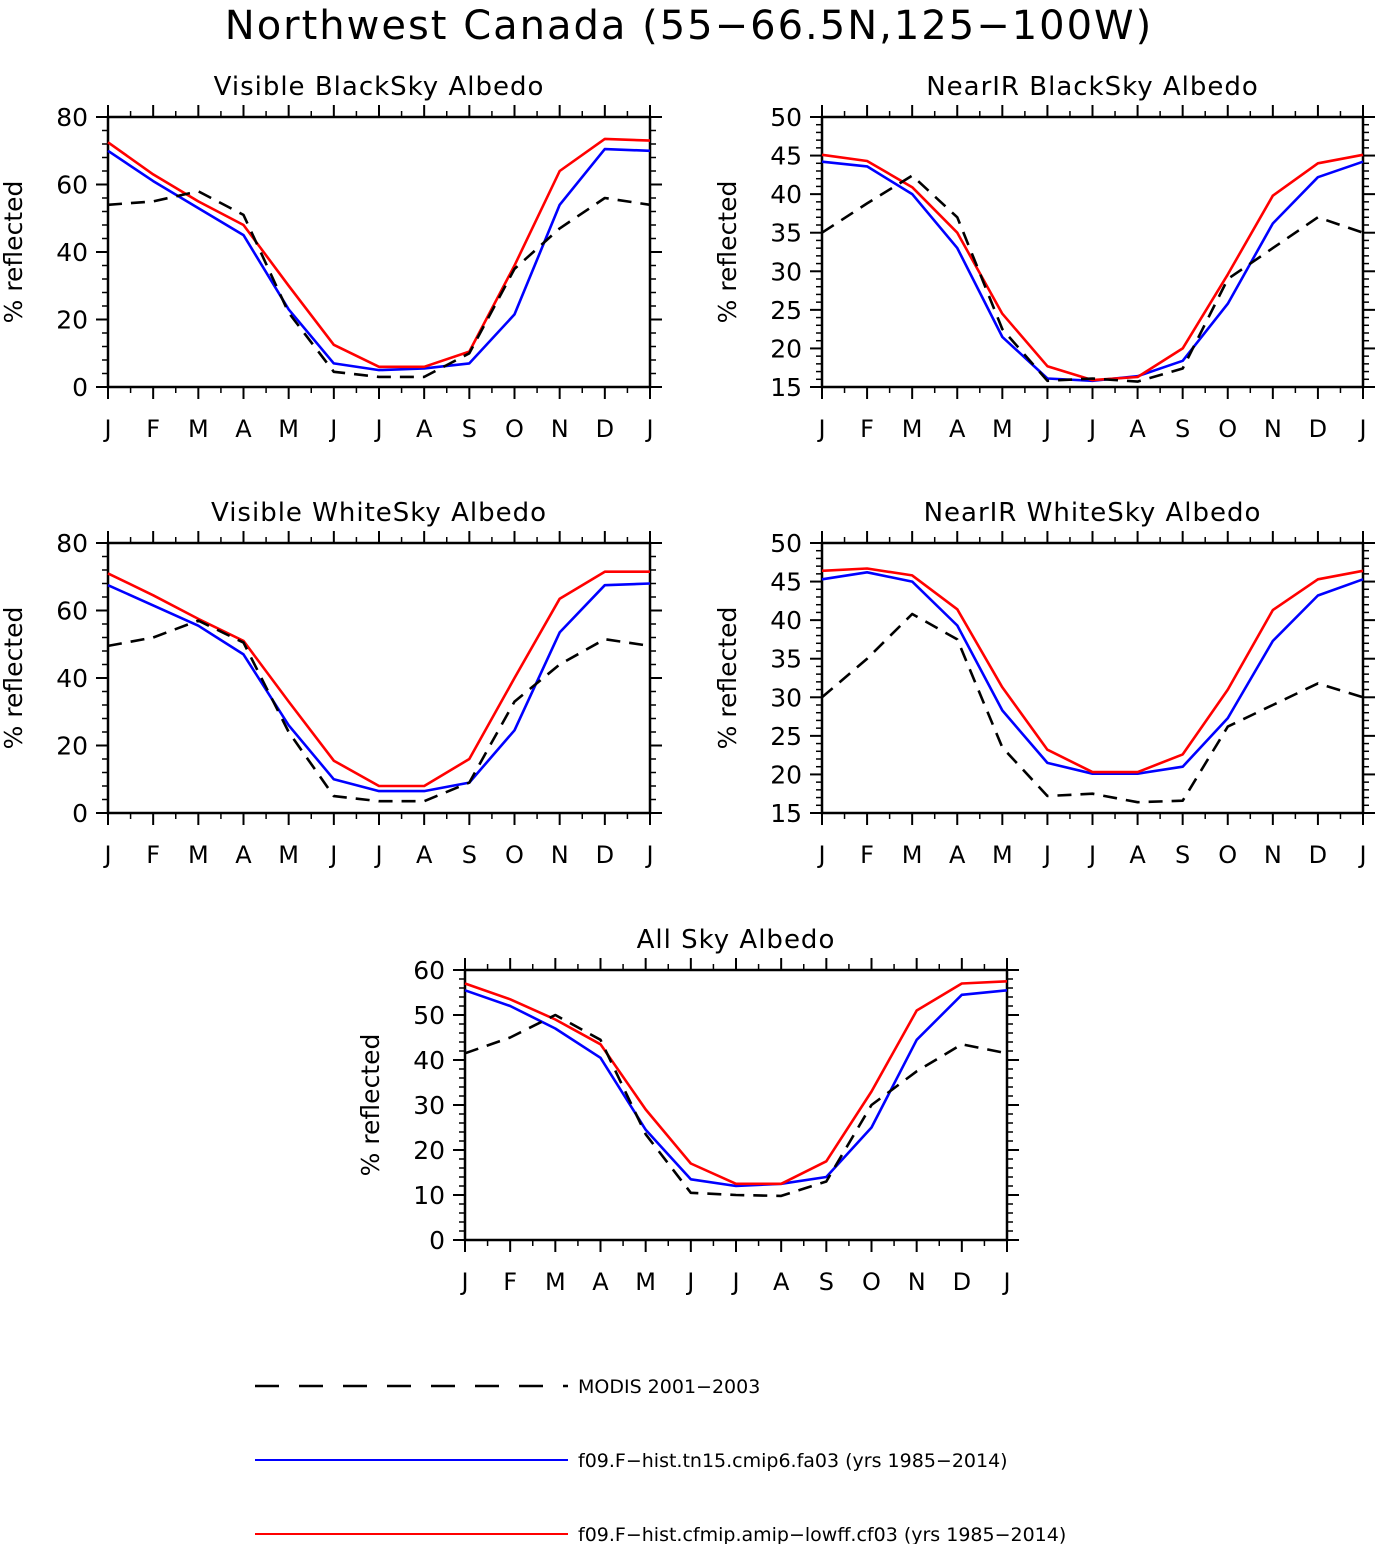 The height and width of the screenshot is (1544, 1378). What do you see at coordinates (786, 736) in the screenshot?
I see `y-tick-label: 25` at bounding box center [786, 736].